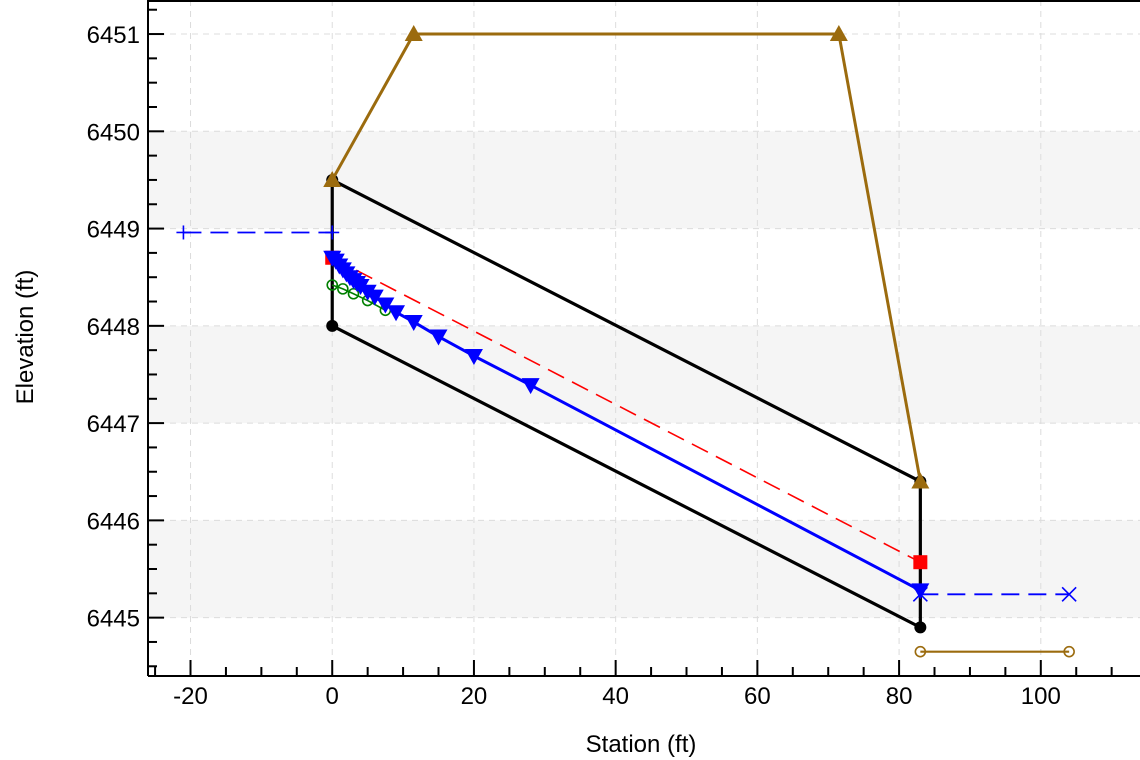 The image size is (1140, 760). Describe the element at coordinates (757, 696) in the screenshot. I see `x-tick-label: 60` at that location.